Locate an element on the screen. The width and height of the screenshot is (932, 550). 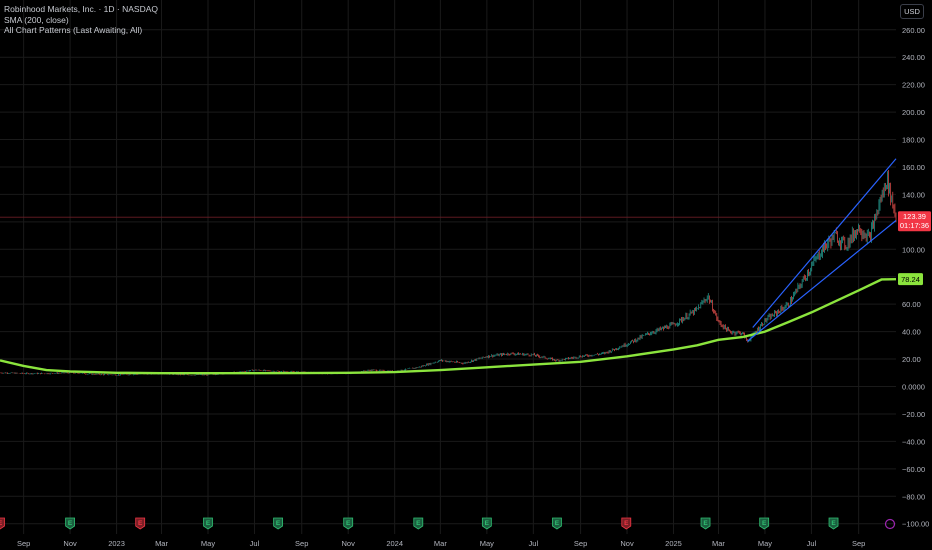
y-tick-label: 240.00 is located at coordinates (913, 57).